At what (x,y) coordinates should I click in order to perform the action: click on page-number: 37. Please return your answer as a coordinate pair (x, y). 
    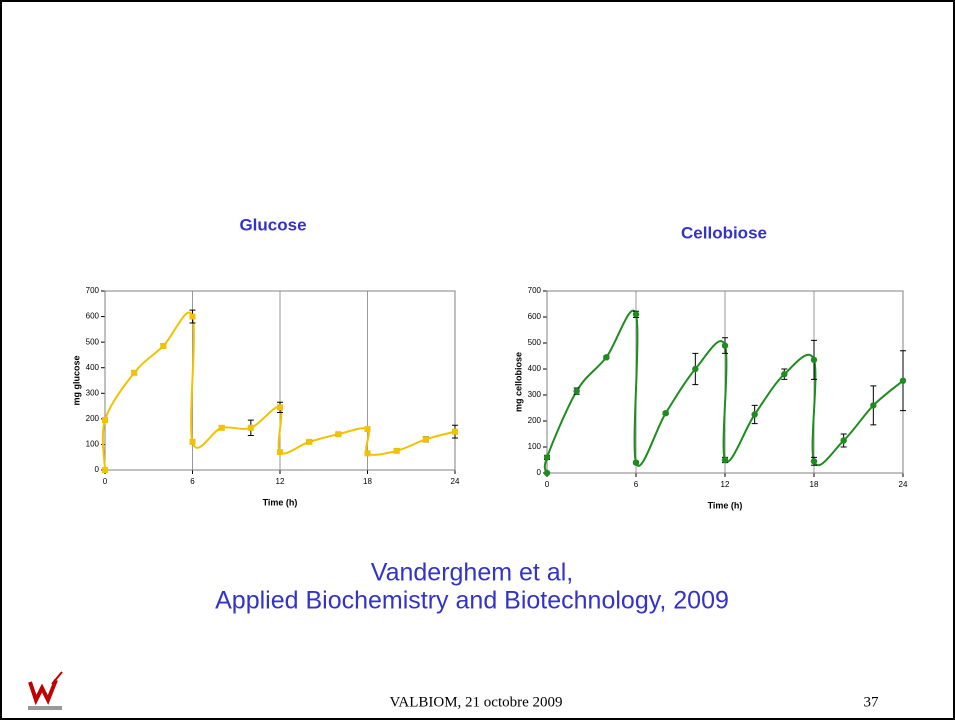
    Looking at the image, I should click on (872, 702).